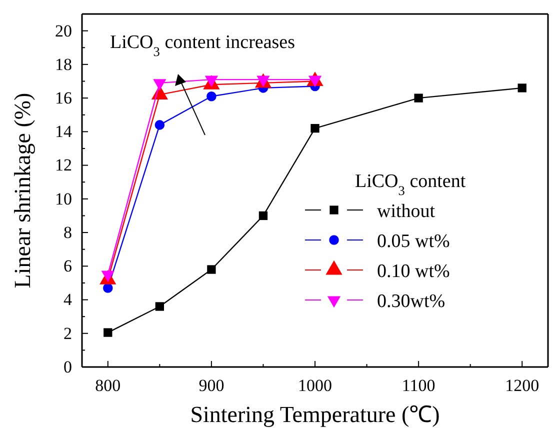  What do you see at coordinates (410, 184) in the screenshot?
I see `legend-title: LiCO$_{3}$ content` at bounding box center [410, 184].